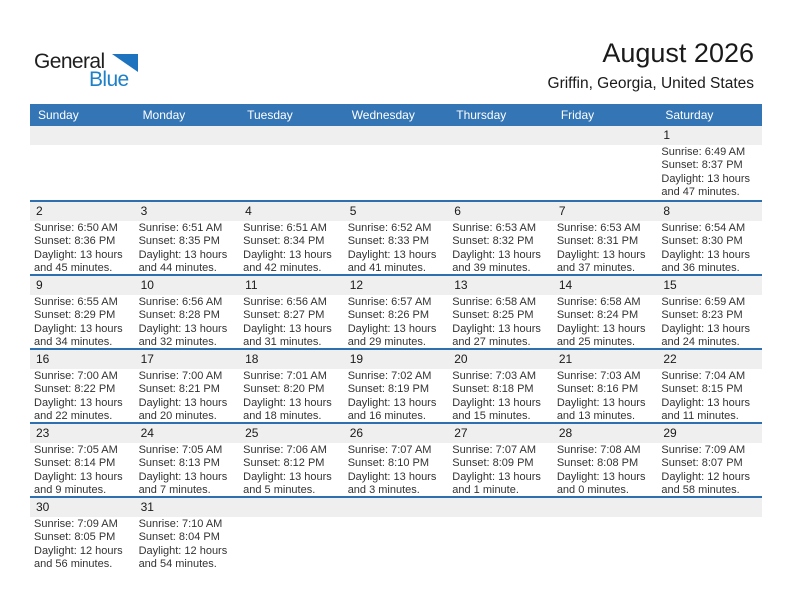 Image resolution: width=792 pixels, height=612 pixels. What do you see at coordinates (706, 185) in the screenshot?
I see `day-daylight: Daylight: 13 hours and 47 minutes.` at bounding box center [706, 185].